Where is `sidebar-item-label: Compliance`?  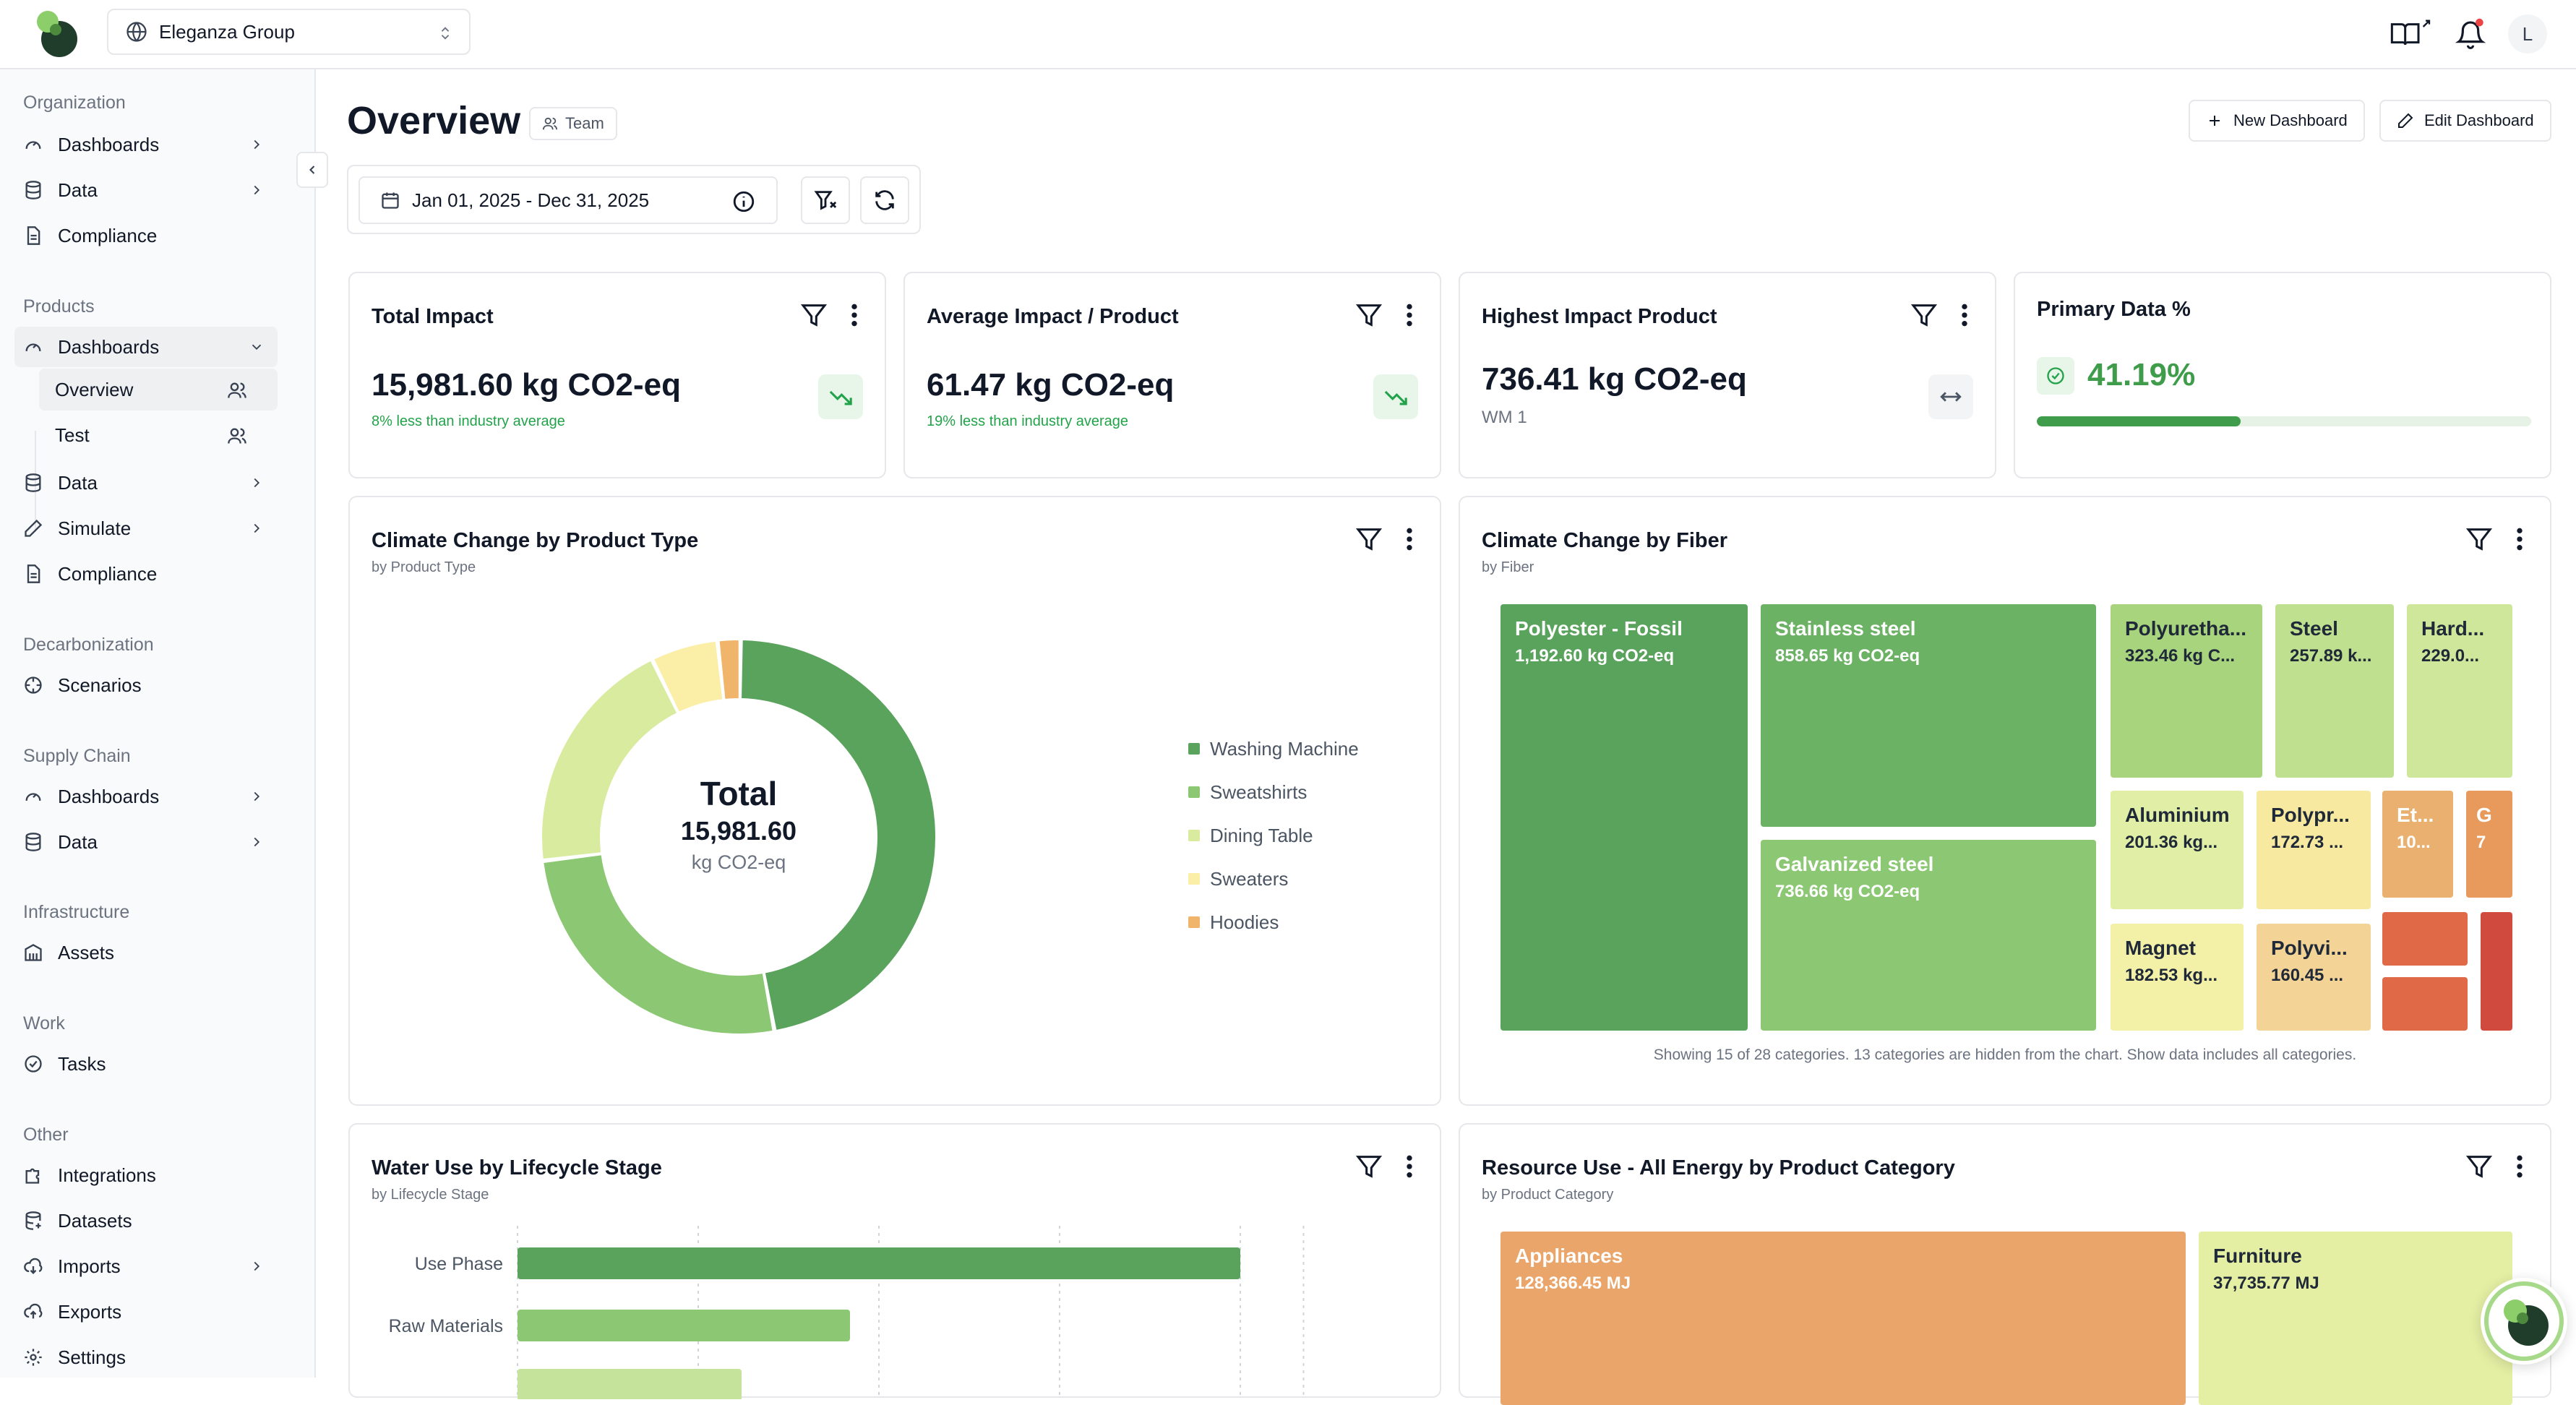
sidebar-item-label: Compliance is located at coordinates (108, 235).